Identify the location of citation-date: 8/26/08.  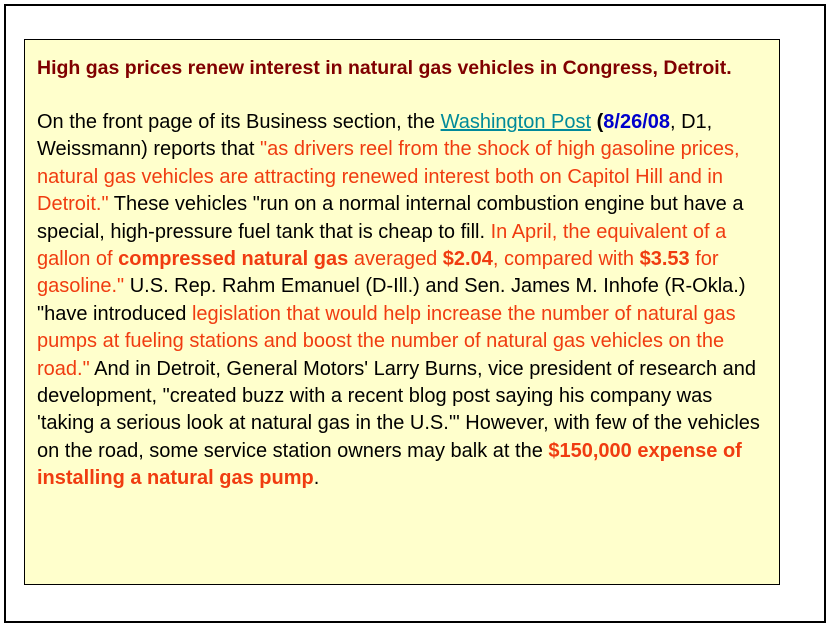
(636, 122).